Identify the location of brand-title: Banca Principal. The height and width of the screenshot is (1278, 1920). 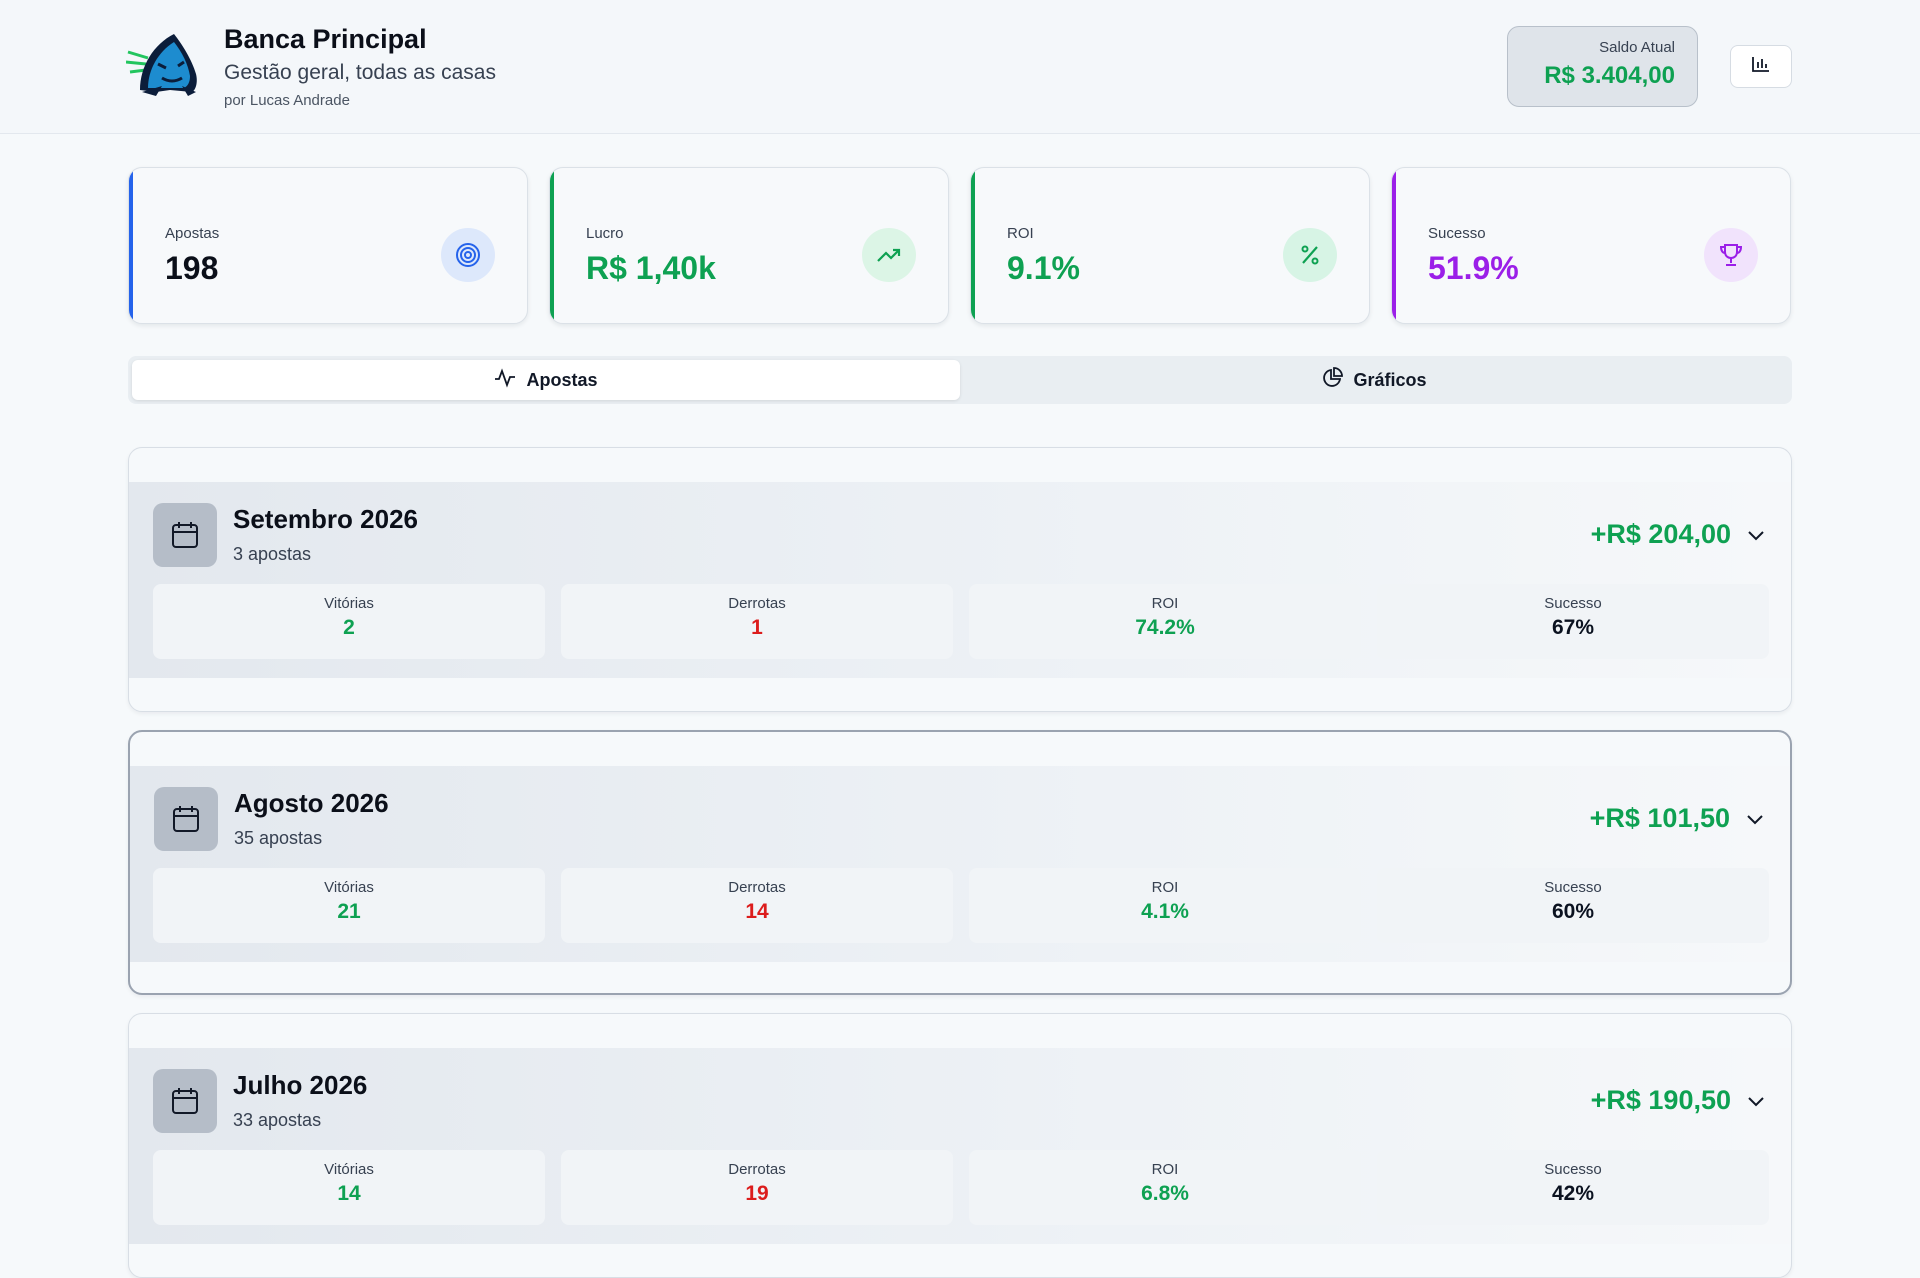
(325, 39).